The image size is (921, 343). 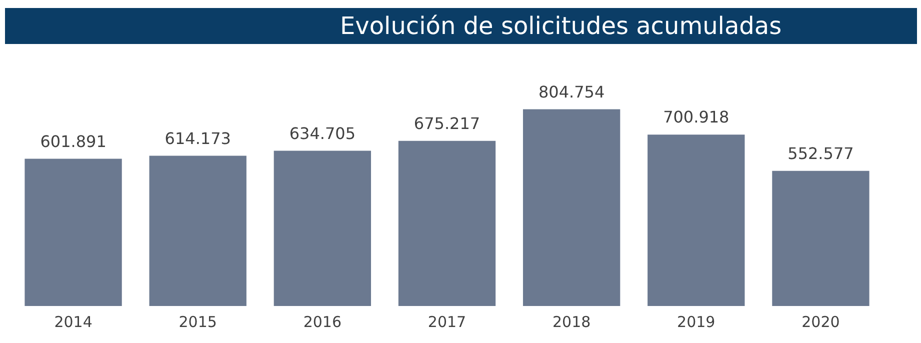 What do you see at coordinates (322, 321) in the screenshot?
I see `x-tick-label: 2016` at bounding box center [322, 321].